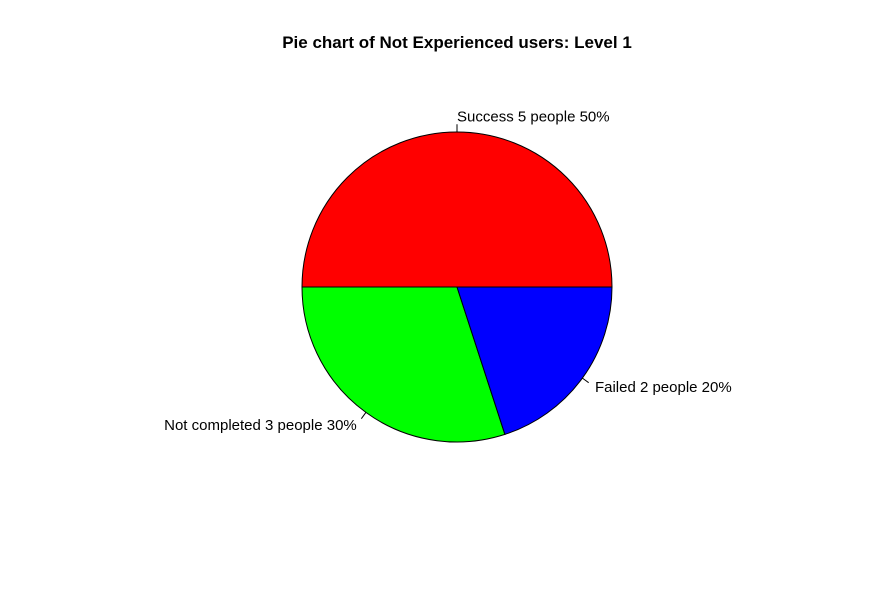  I want to click on slice-label-success: Success 5 people 50%, so click(533, 117).